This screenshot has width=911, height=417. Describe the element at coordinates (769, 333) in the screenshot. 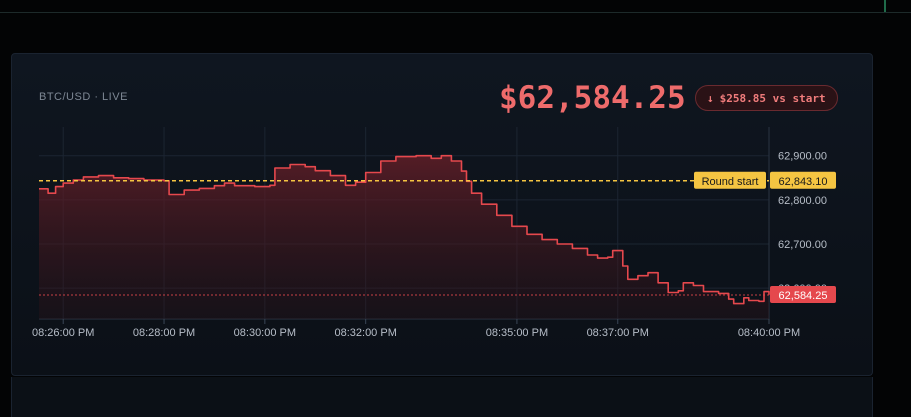

I see `x-tick-label: 08:40:00 PM` at that location.